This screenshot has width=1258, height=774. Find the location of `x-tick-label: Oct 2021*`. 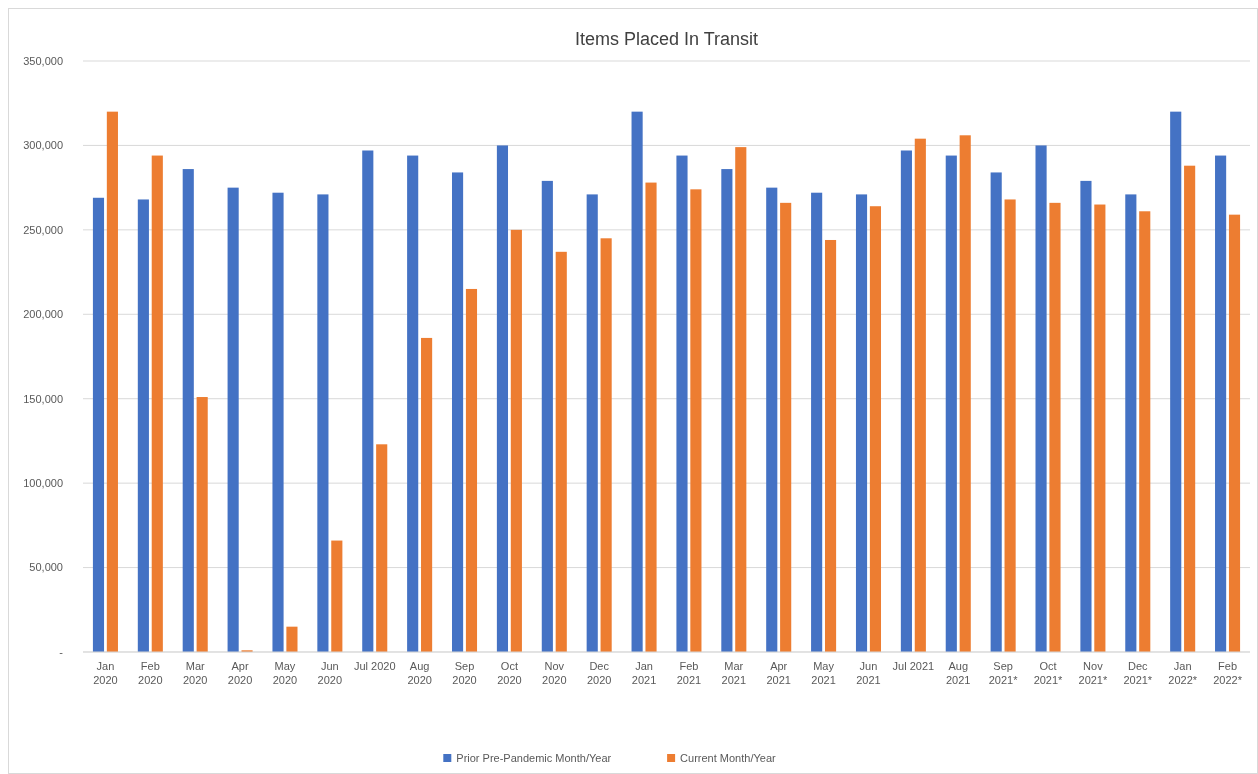

x-tick-label: Oct 2021* is located at coordinates (1048, 673).